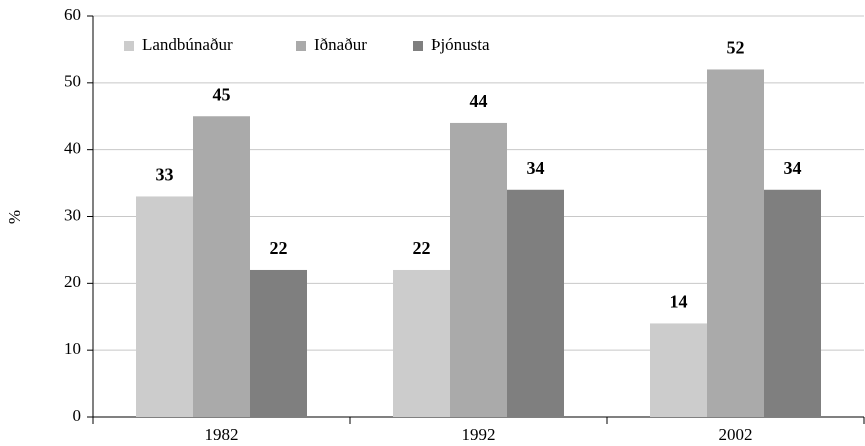 Image resolution: width=865 pixels, height=446 pixels. I want to click on data-label: 45, so click(222, 94).